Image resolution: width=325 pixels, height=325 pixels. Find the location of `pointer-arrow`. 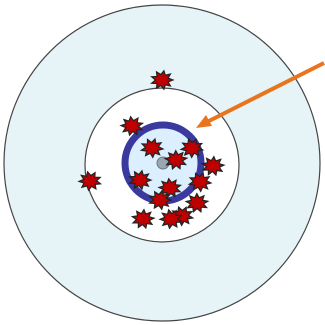

pointer-arrow is located at coordinates (260, 94).